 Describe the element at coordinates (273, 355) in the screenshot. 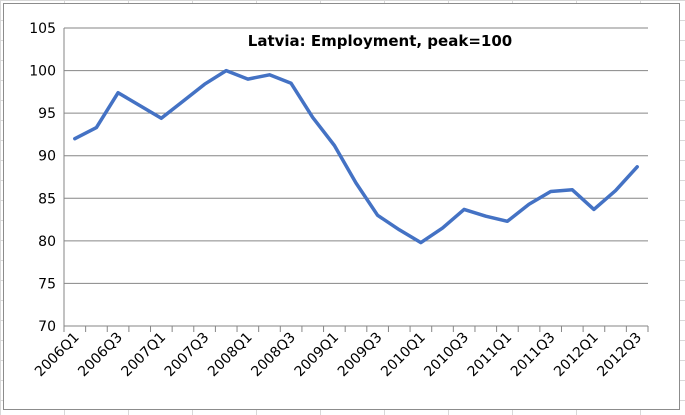

I see `x-tick-label: 2008Q3` at that location.